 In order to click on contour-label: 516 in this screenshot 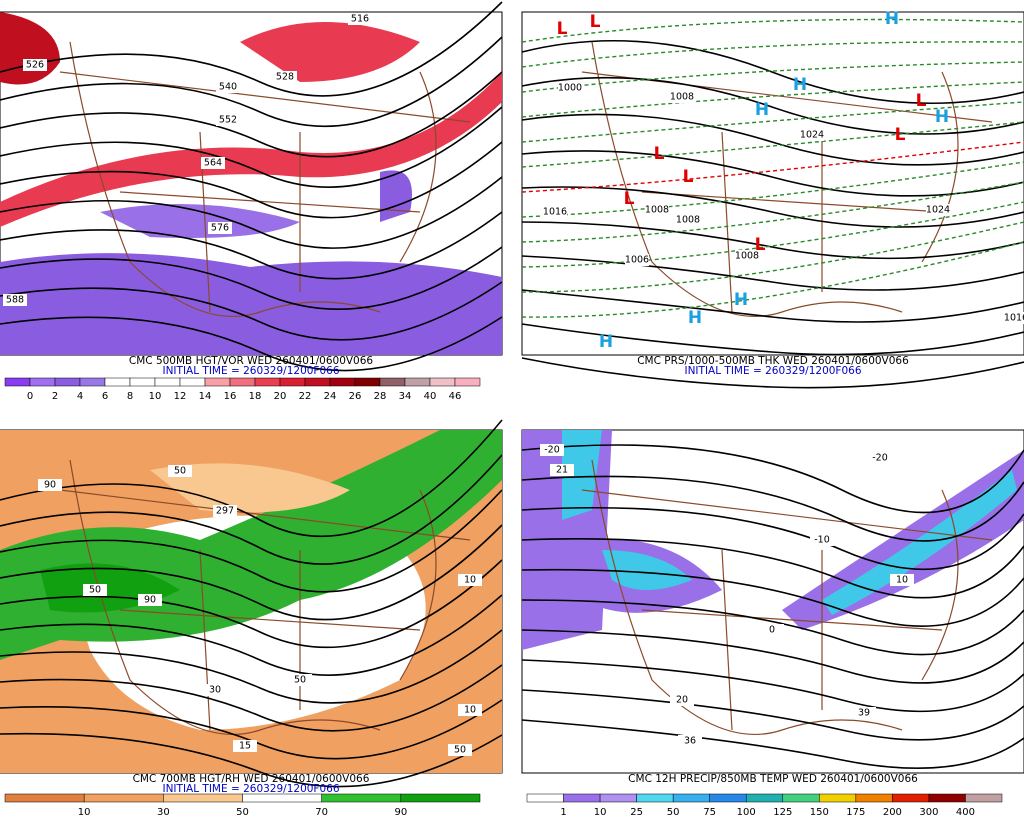, I will do `click(360, 19)`.